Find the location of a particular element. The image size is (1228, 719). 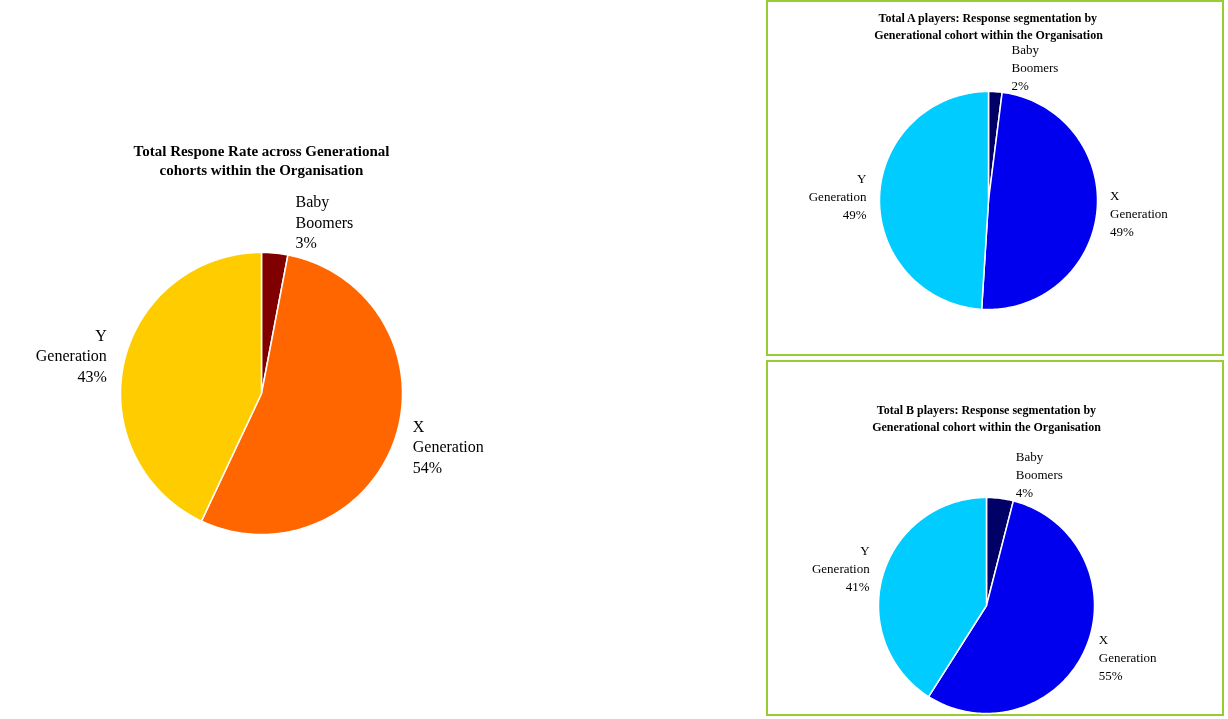

data-label: 3% is located at coordinates (306, 243).